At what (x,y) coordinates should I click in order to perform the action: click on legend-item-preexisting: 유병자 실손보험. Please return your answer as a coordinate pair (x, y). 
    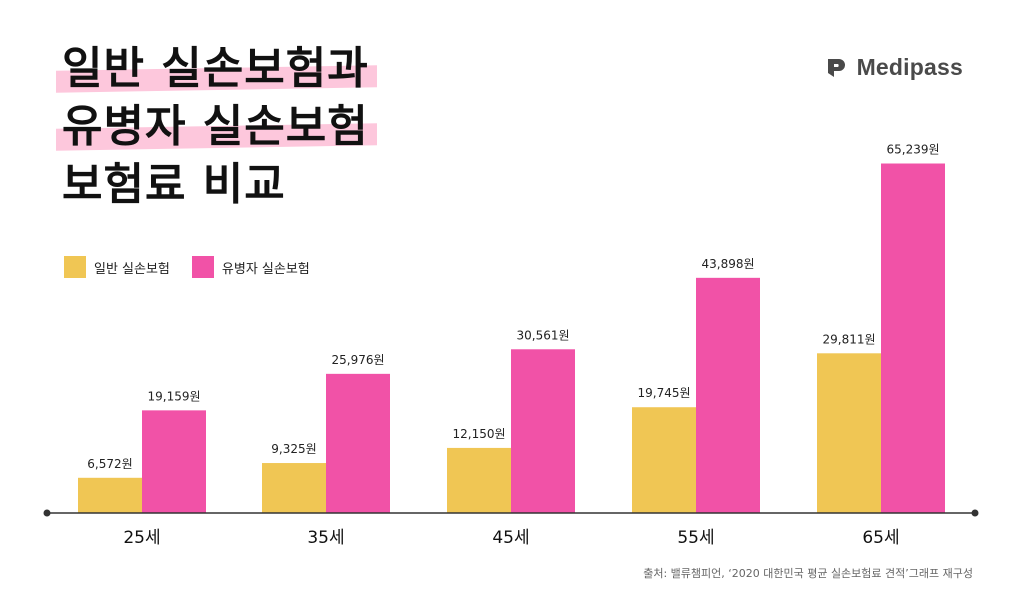
    Looking at the image, I should click on (250, 267).